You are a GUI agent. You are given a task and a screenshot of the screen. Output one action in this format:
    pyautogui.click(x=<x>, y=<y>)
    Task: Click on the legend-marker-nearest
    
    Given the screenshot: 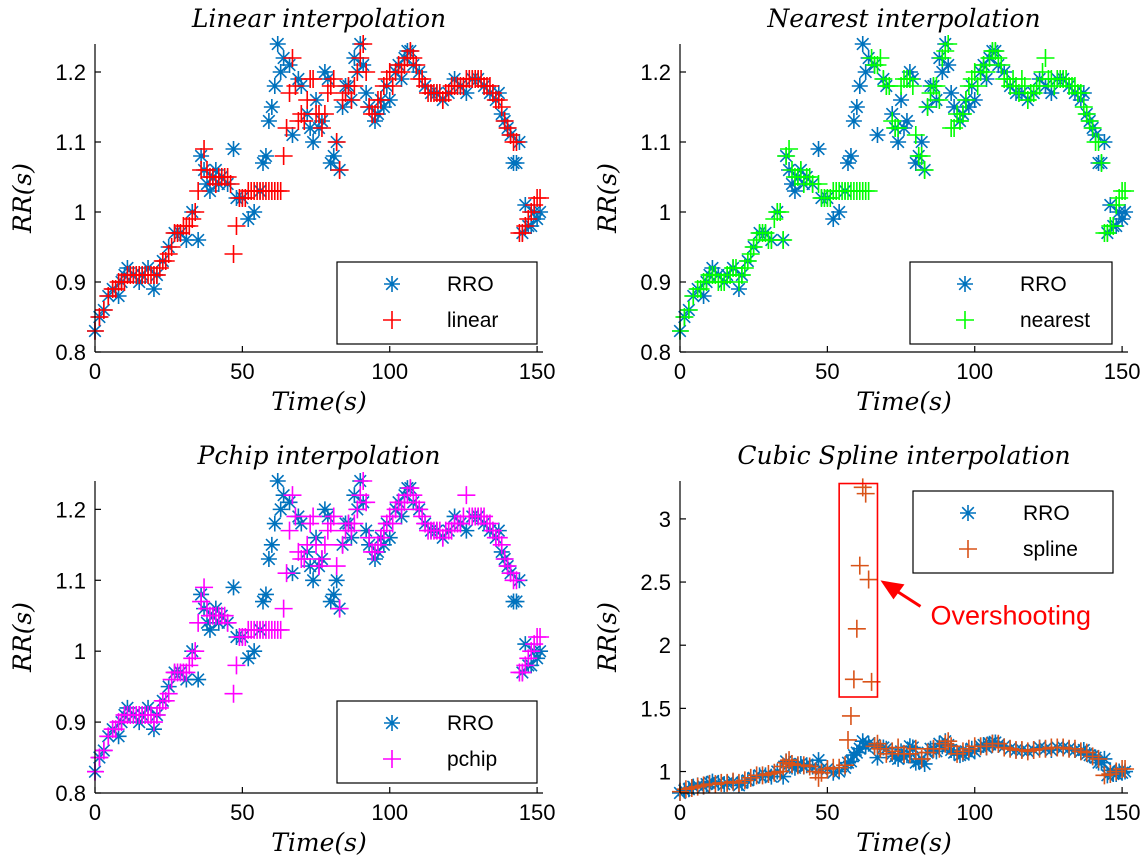 What is the action you would take?
    pyautogui.click(x=965, y=320)
    